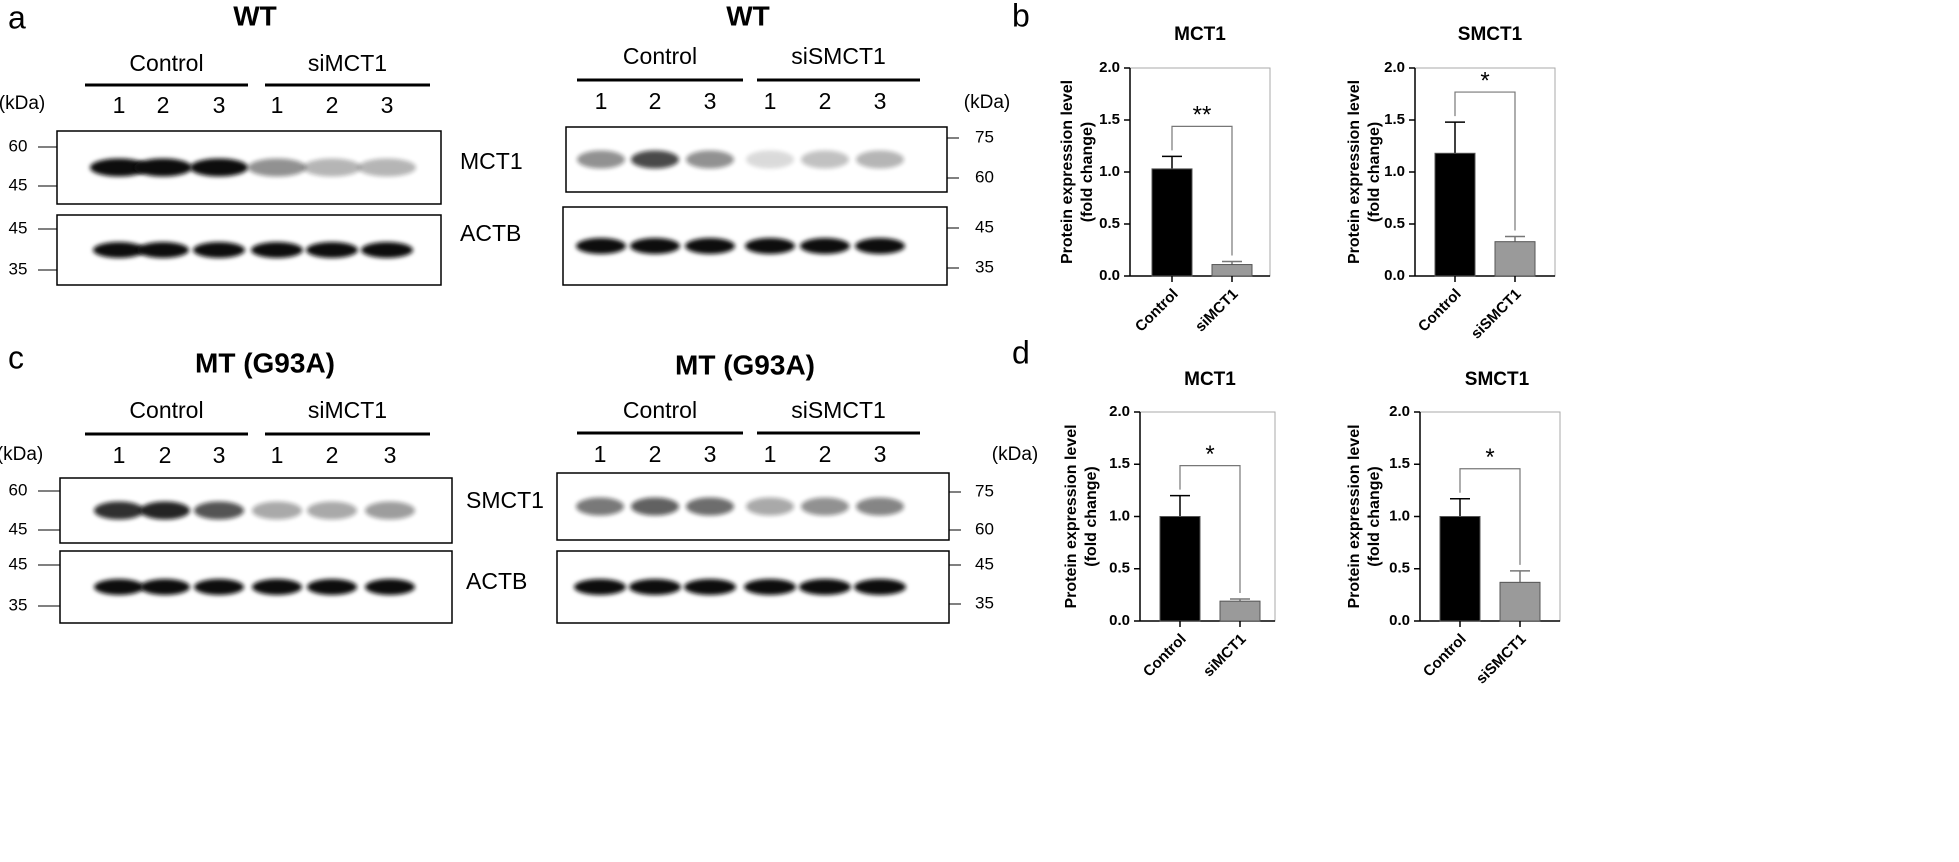  I want to click on panel-label: c, so click(16, 357).